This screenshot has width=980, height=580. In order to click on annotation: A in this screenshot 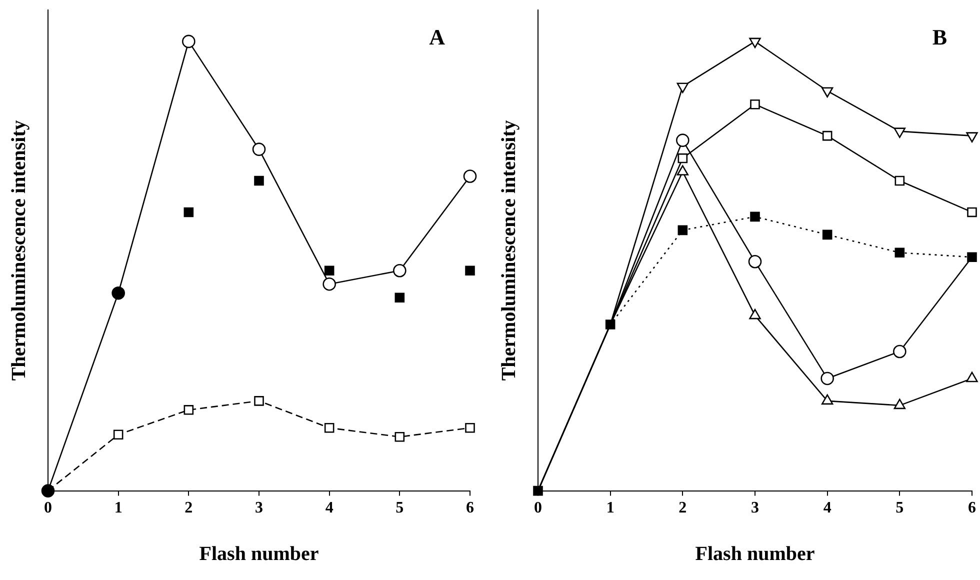, I will do `click(437, 37)`.